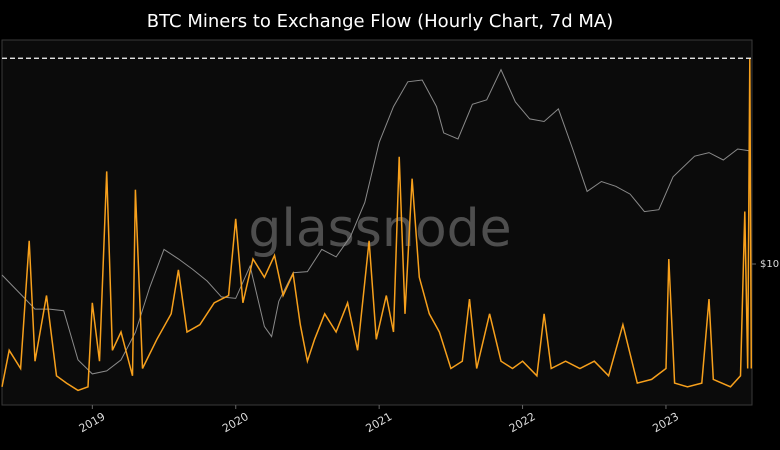  I want to click on y2-tick-label: $10, so click(769, 264).